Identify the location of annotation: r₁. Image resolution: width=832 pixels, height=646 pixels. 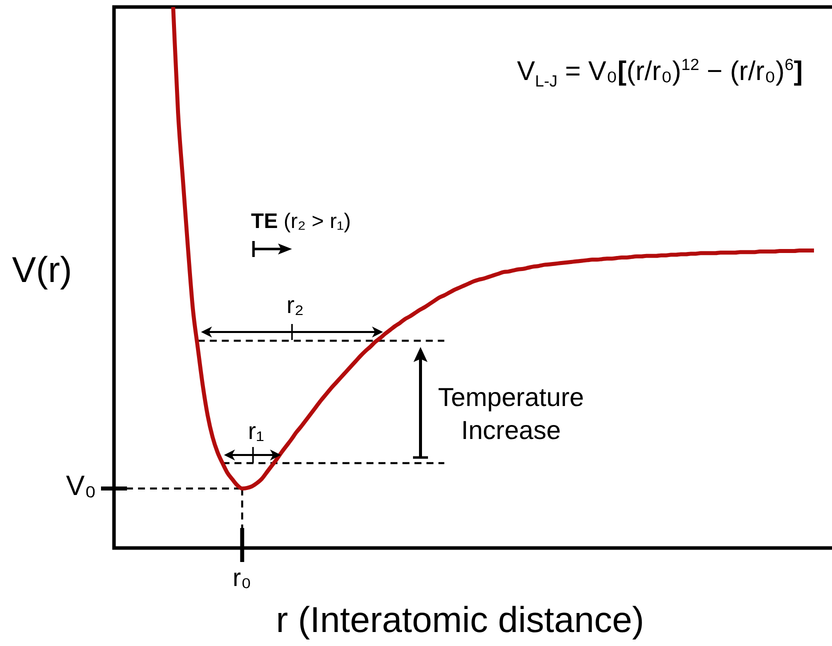
(256, 431).